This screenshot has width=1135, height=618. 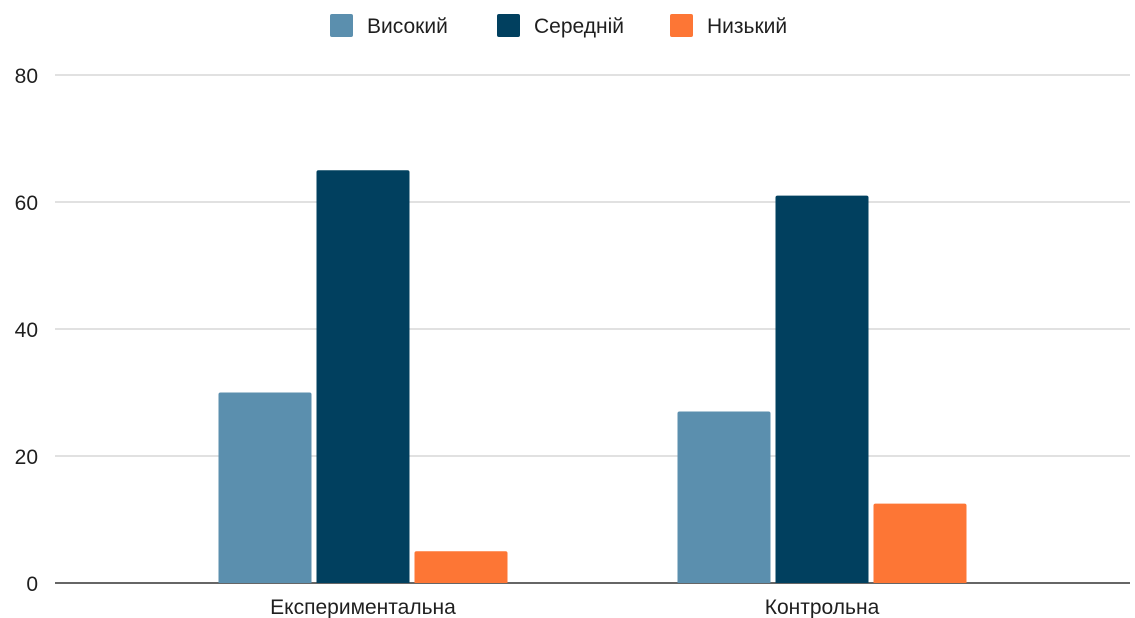 I want to click on y-tick-label: 0, so click(x=32, y=584).